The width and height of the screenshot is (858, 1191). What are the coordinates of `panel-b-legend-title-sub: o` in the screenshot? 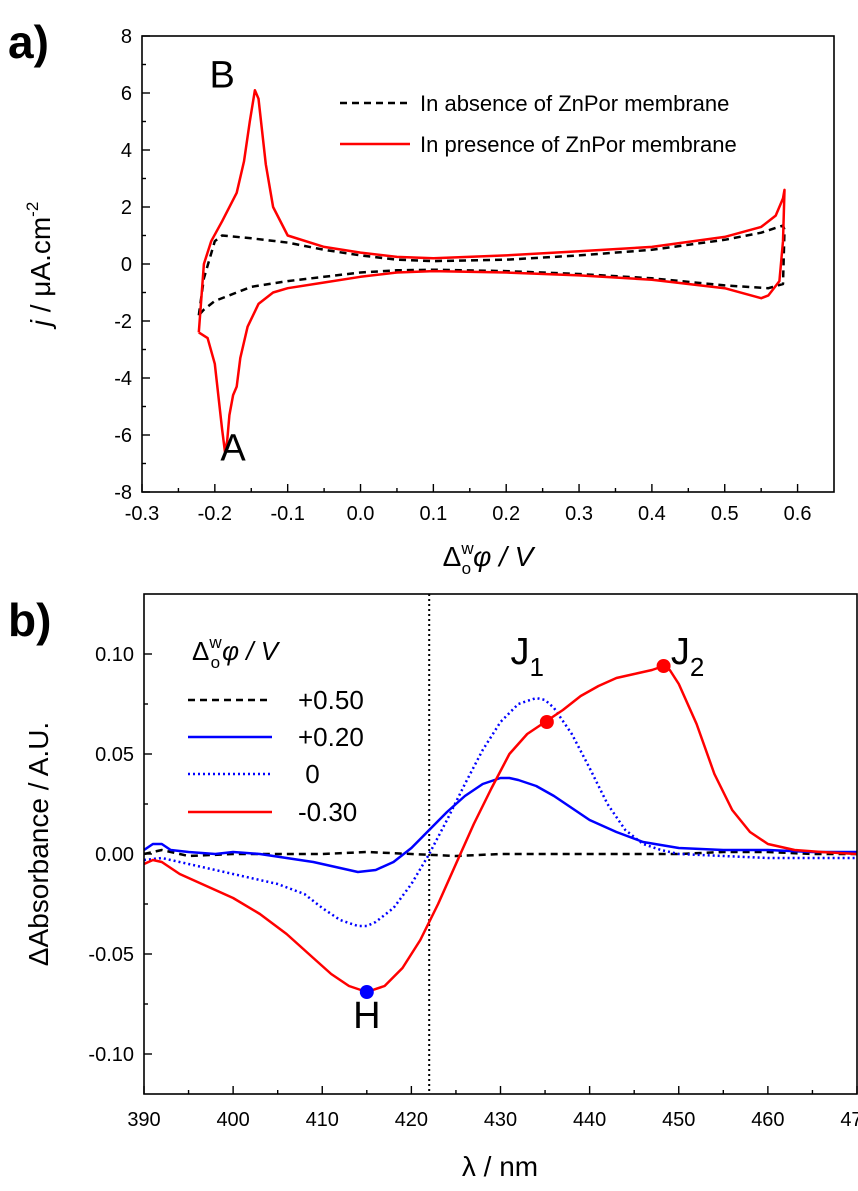 It's located at (215, 662).